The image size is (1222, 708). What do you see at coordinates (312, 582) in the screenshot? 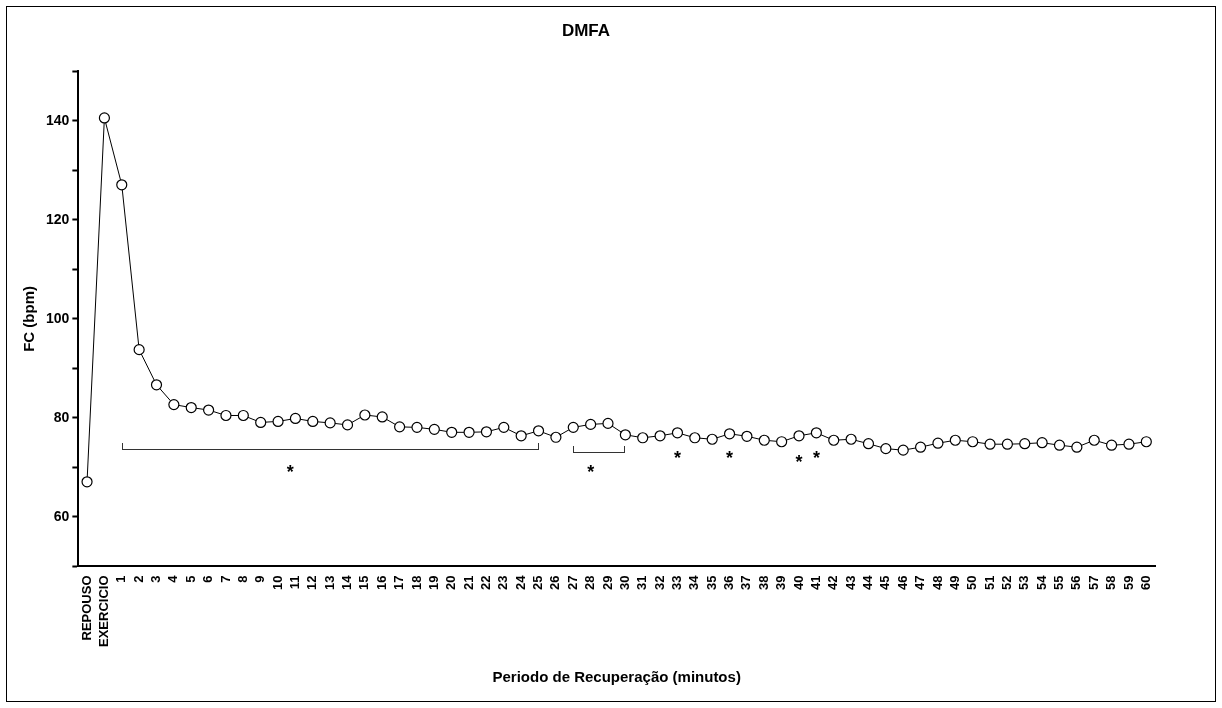
I see `x-tick-label: 12` at bounding box center [312, 582].